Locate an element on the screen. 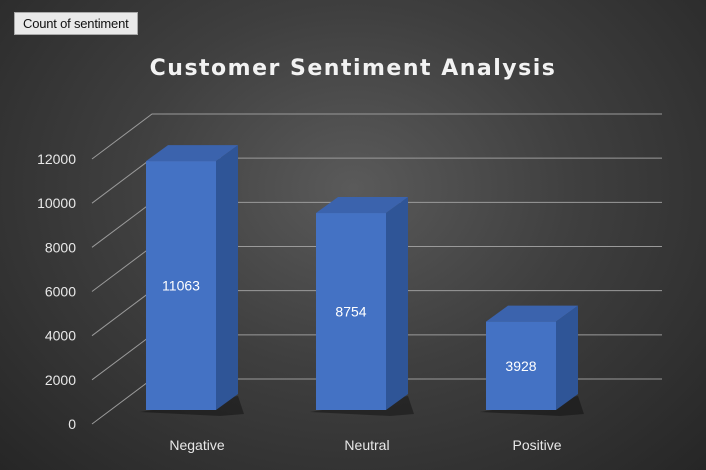  bar-top-negative is located at coordinates (192, 153).